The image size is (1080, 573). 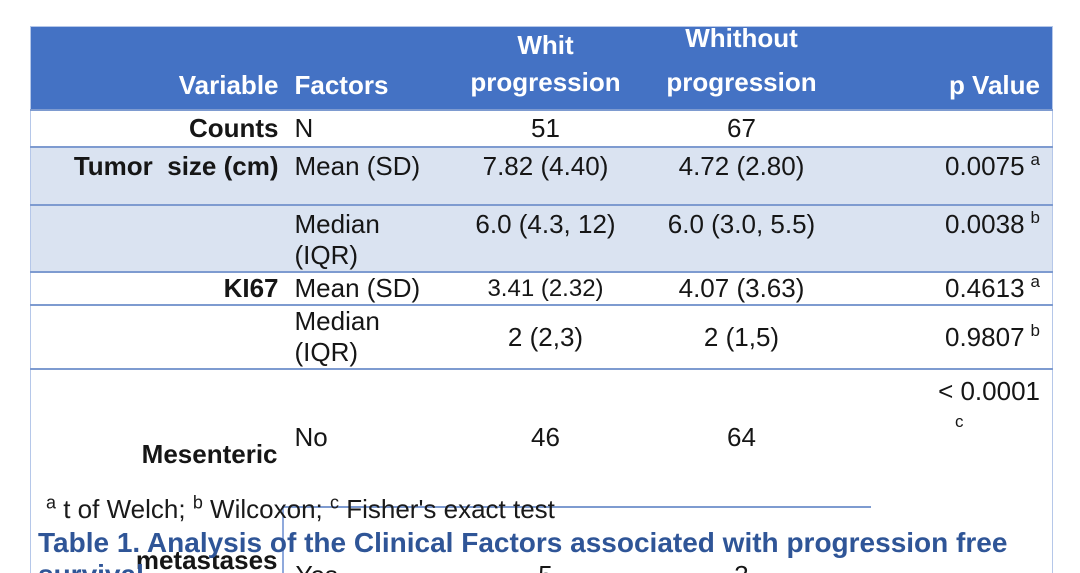 What do you see at coordinates (755, 438) in the screenshot?
I see `mesenteric-no-without: 64` at bounding box center [755, 438].